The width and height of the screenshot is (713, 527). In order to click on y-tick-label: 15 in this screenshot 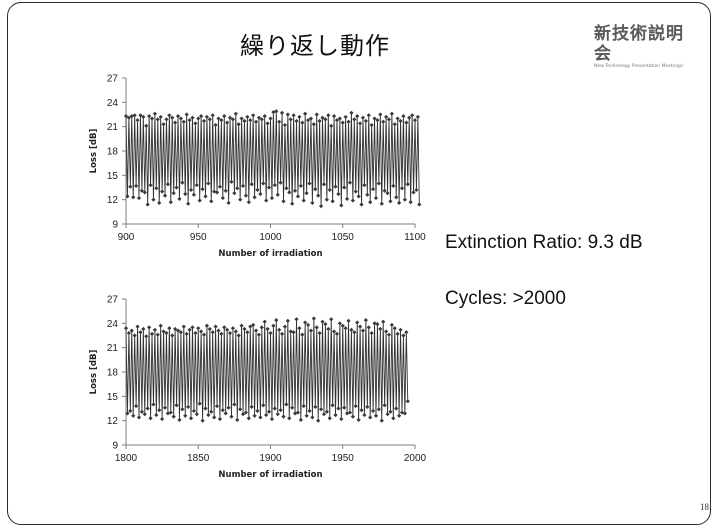, I will do `click(113, 397)`.